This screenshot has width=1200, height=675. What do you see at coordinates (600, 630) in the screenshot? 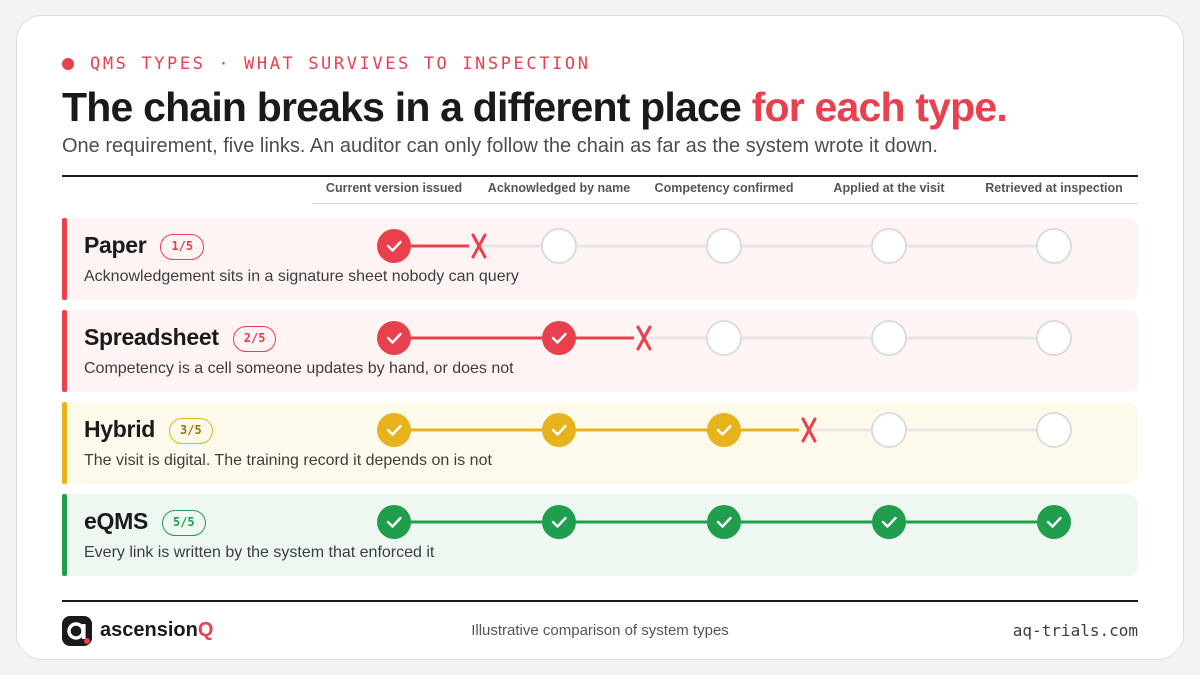
I see `footnote: Illustrative comparison of system types` at bounding box center [600, 630].